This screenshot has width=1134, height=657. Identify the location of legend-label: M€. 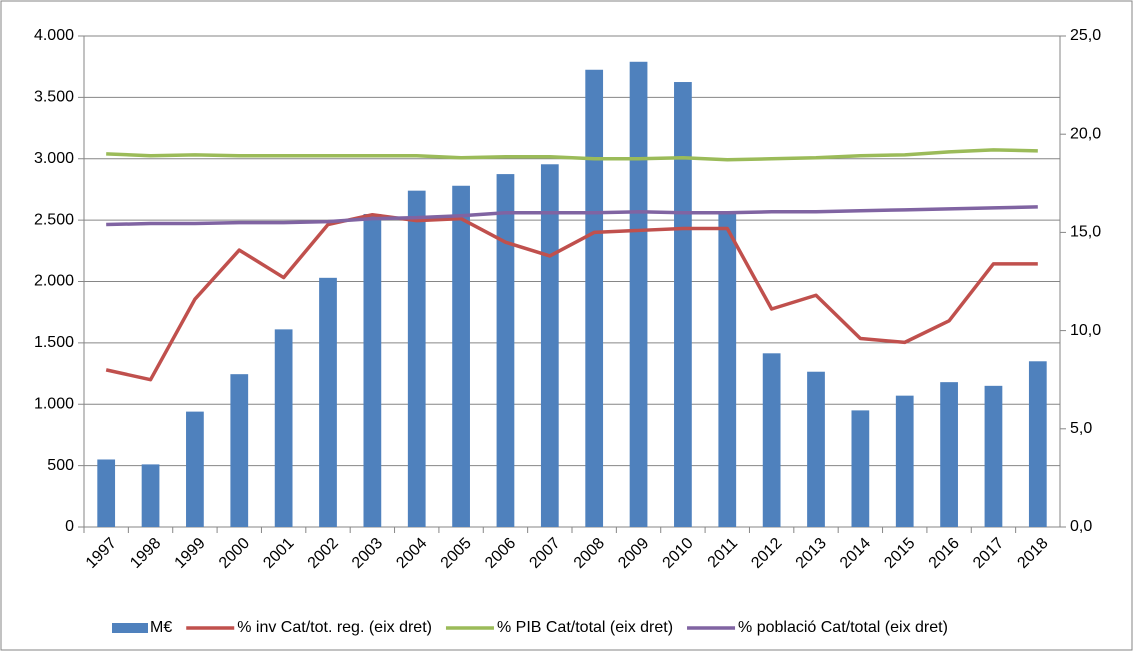
(161, 627).